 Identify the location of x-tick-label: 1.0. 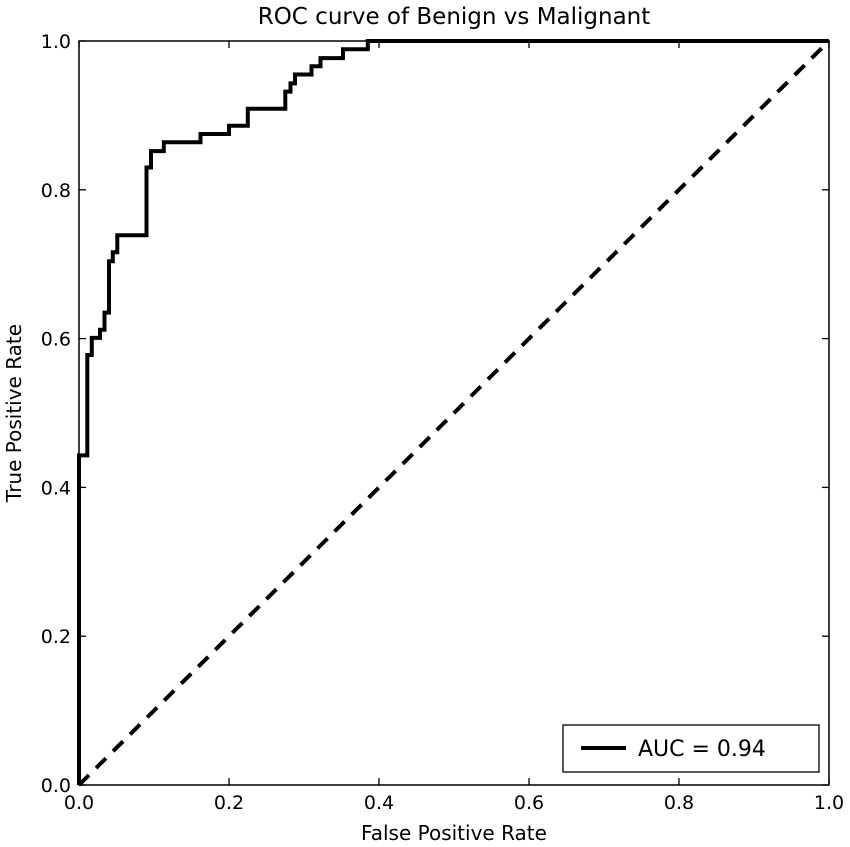
(829, 803).